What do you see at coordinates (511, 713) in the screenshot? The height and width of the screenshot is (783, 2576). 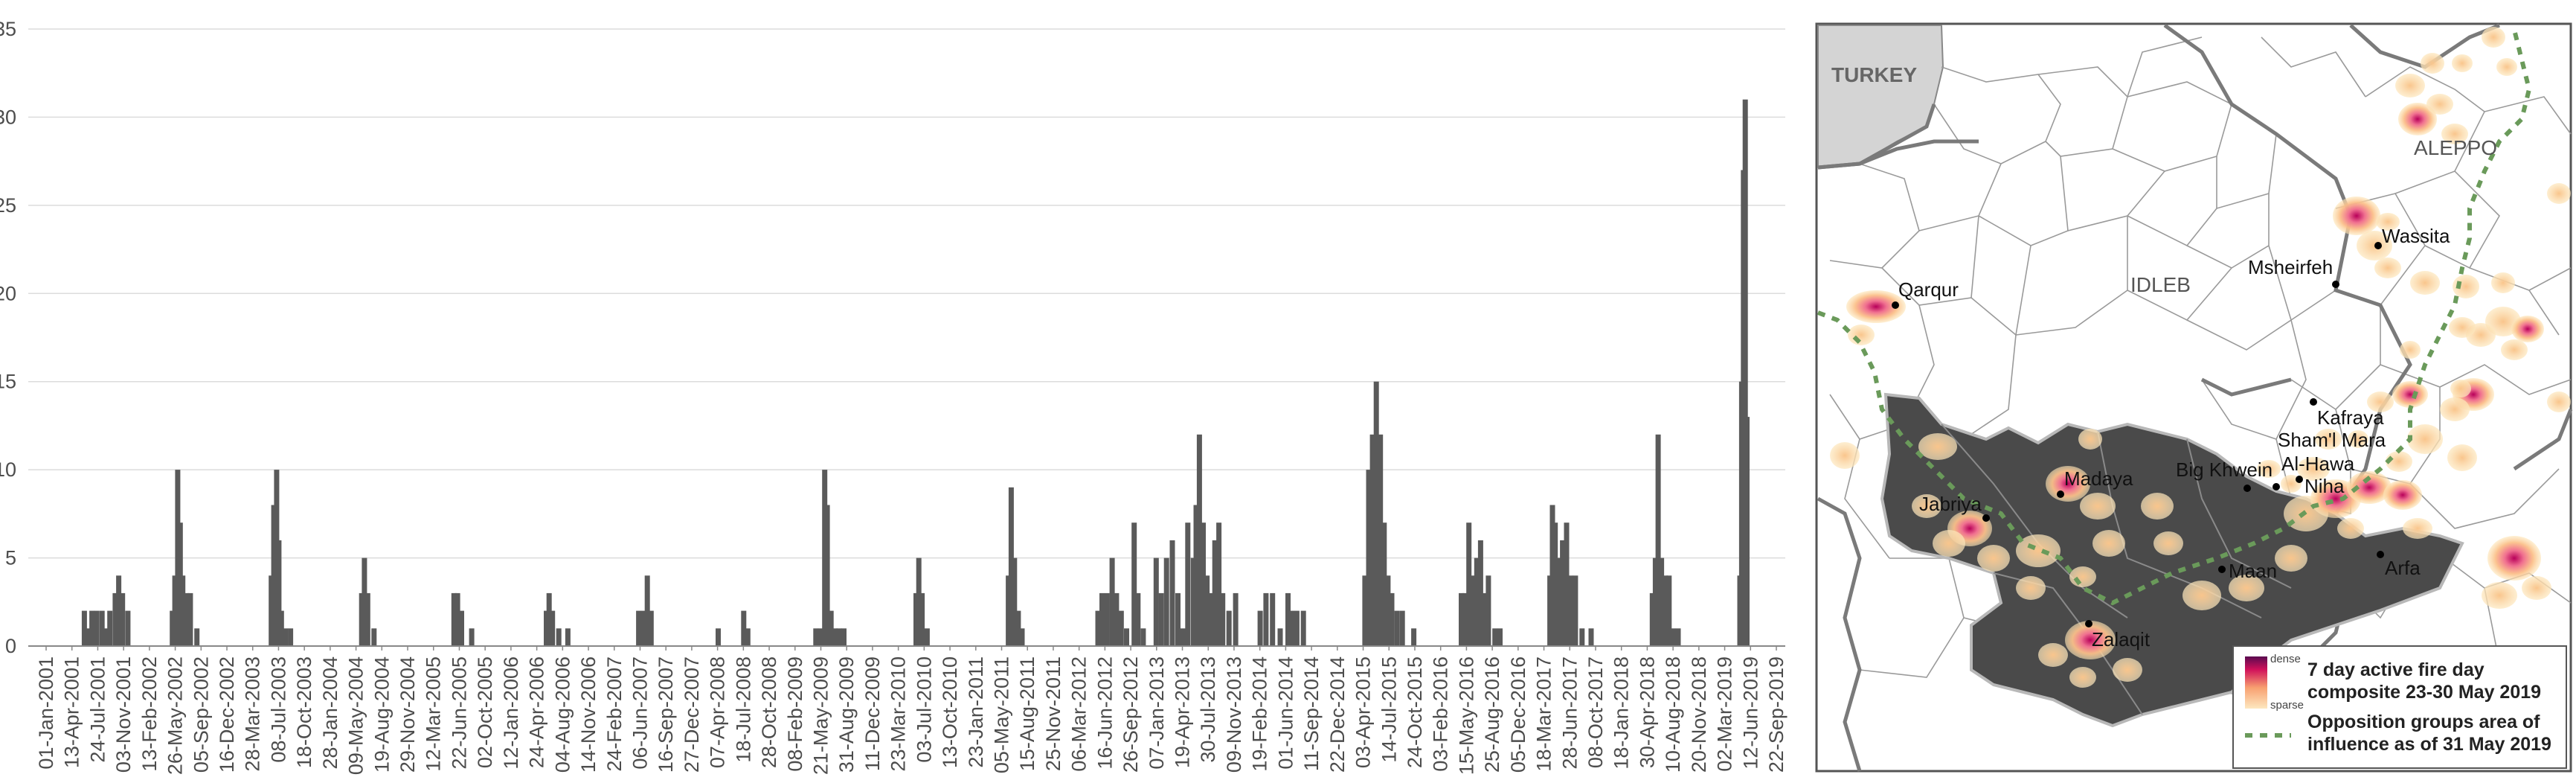 I see `x-tick-label: 12-Jan-2006` at bounding box center [511, 713].